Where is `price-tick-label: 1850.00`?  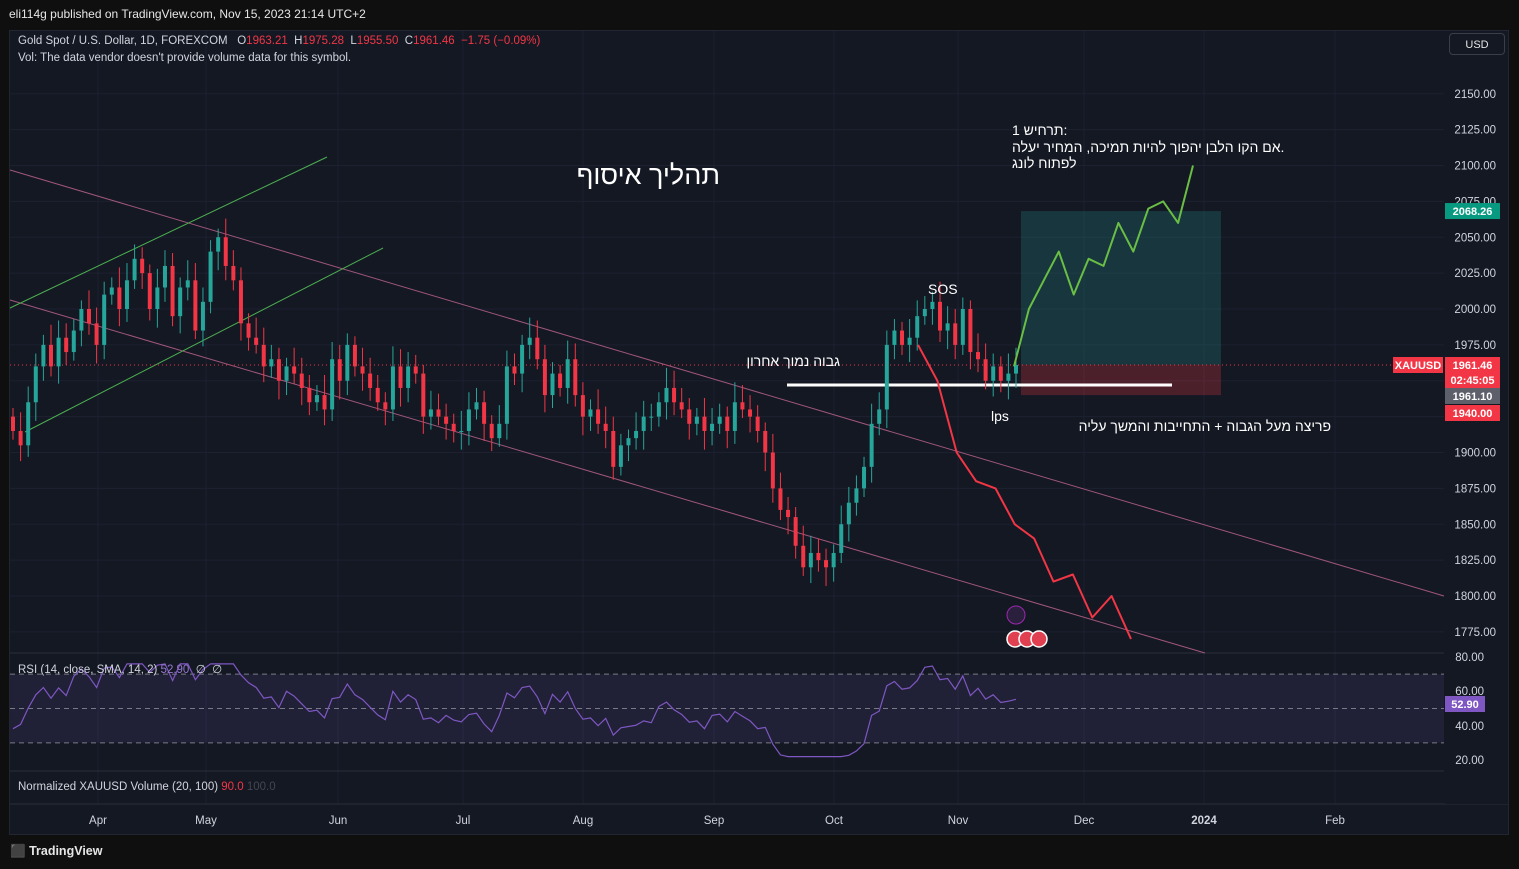 price-tick-label: 1850.00 is located at coordinates (1475, 525).